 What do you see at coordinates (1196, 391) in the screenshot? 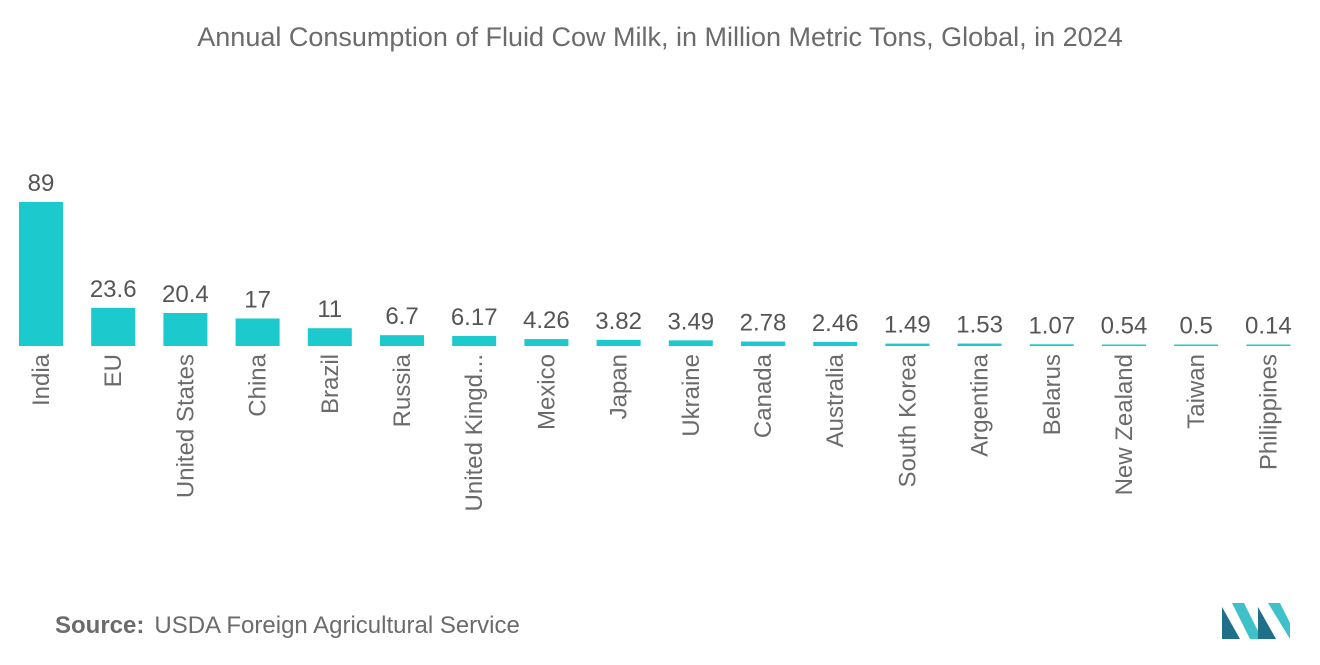
I see `x-tick-label: Taiwan` at bounding box center [1196, 391].